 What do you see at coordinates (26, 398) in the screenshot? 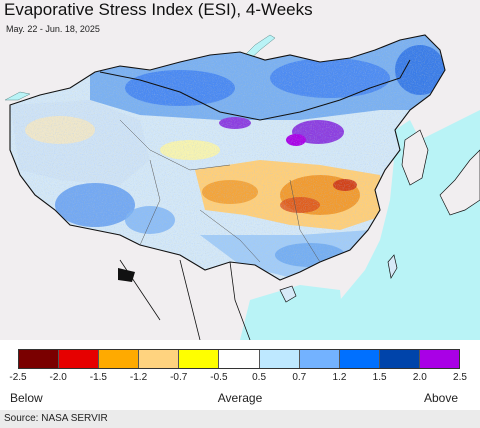
I see `legend-below-label: Below` at bounding box center [26, 398].